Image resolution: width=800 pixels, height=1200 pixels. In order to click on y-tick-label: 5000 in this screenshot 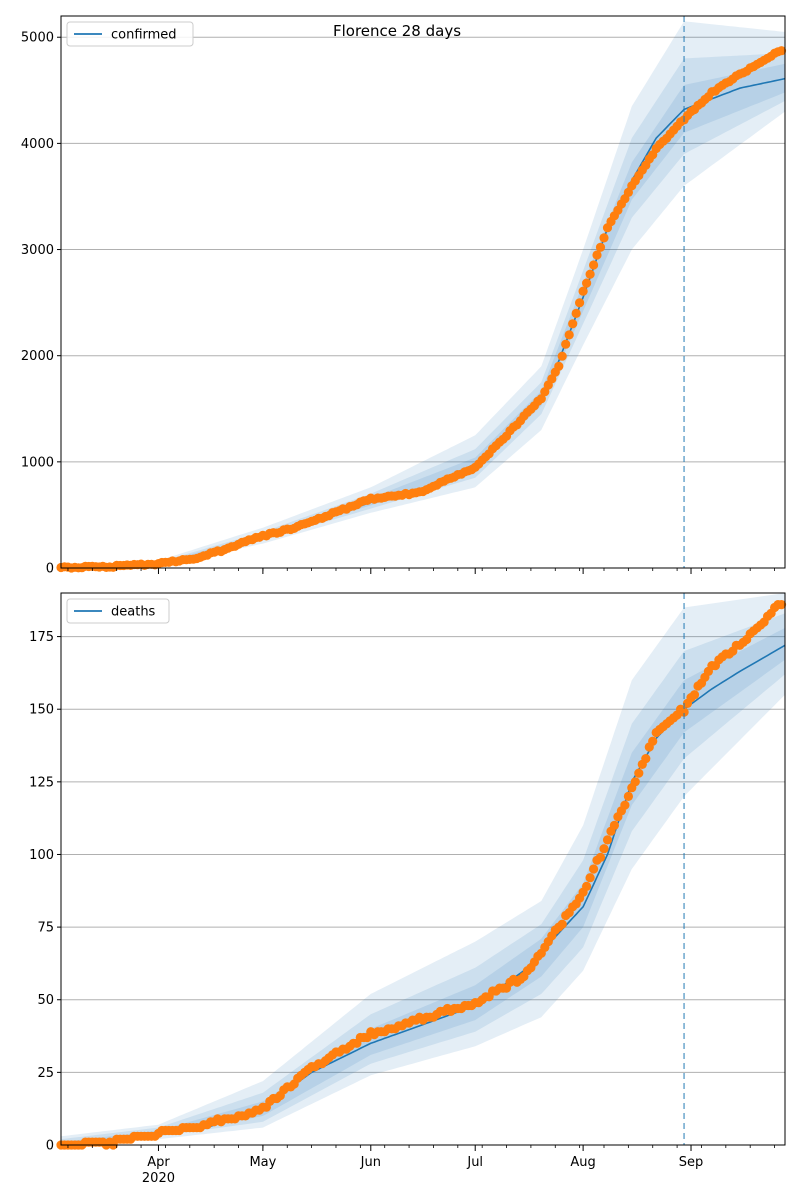, I will do `click(37, 38)`.